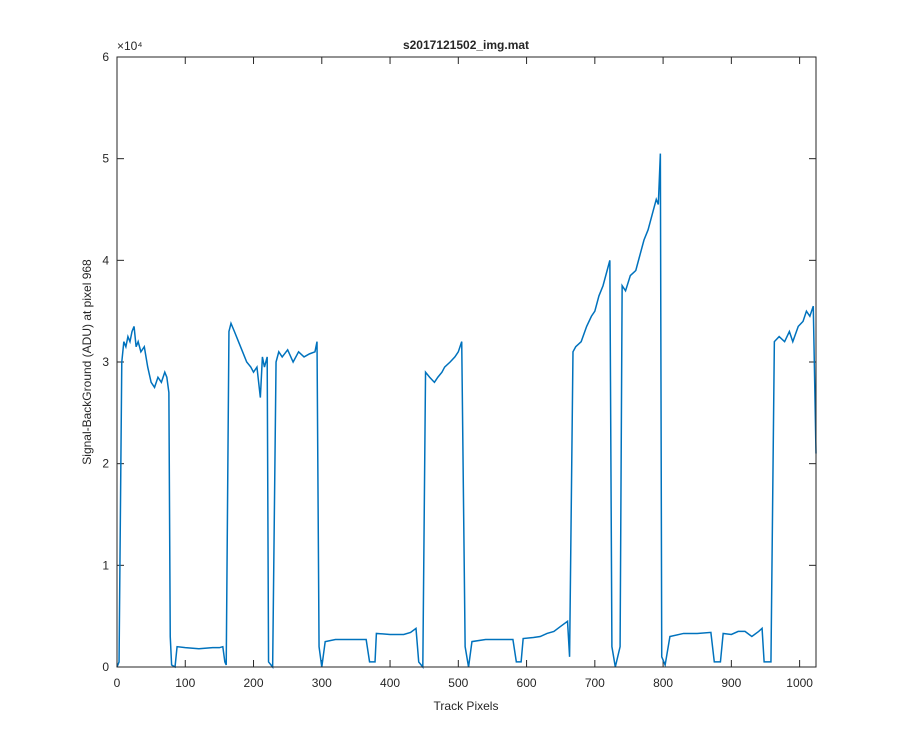 This screenshot has height=750, width=900. What do you see at coordinates (322, 683) in the screenshot?
I see `x-tick-label: 300` at bounding box center [322, 683].